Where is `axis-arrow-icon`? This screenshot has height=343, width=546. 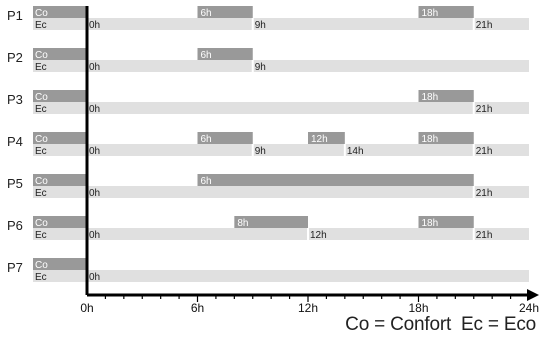
axis-arrow-icon is located at coordinates (533, 295).